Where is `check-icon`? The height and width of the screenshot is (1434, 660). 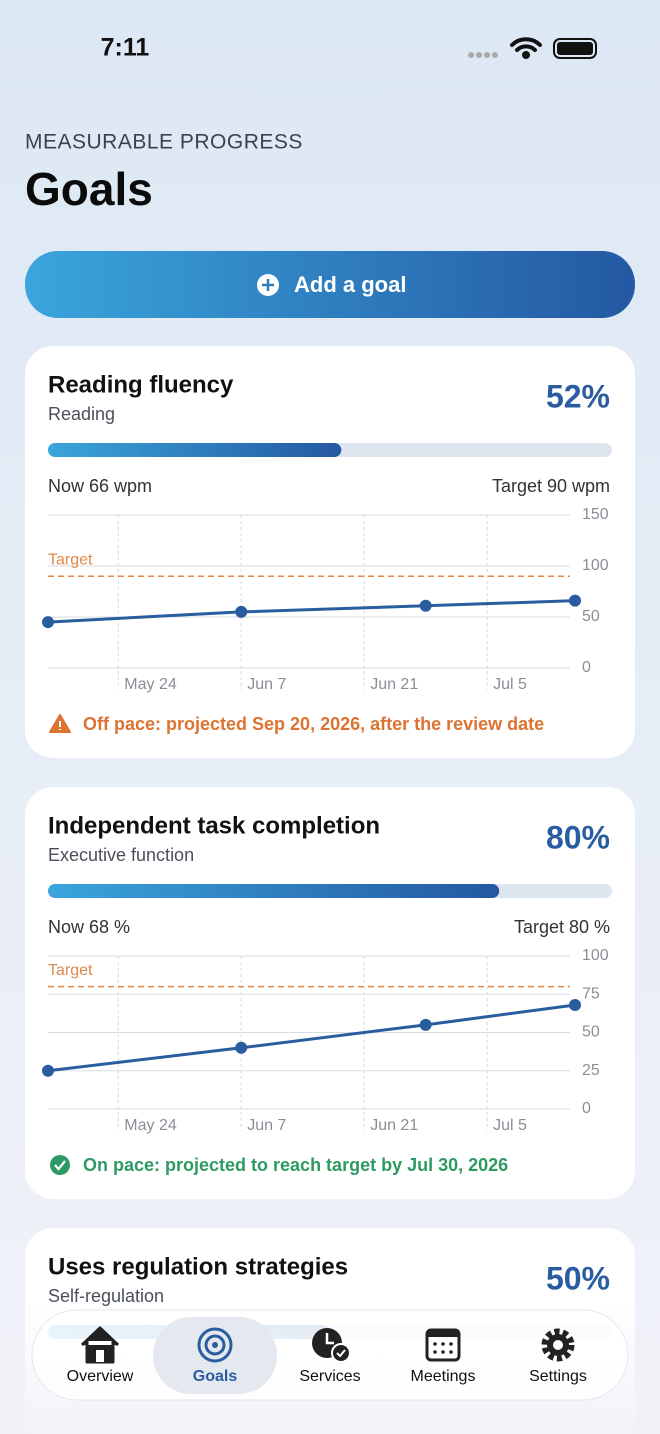 check-icon is located at coordinates (60, 1165).